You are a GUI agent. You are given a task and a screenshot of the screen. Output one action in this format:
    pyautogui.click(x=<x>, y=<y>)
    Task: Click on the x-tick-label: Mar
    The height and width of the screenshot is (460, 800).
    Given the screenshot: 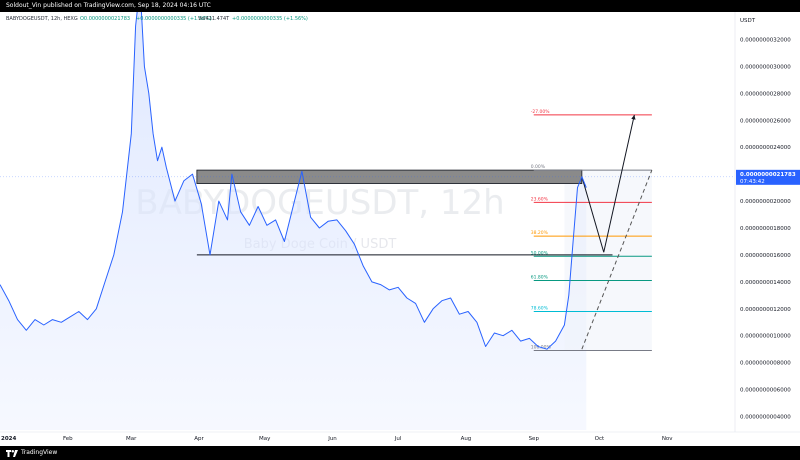 What is the action you would take?
    pyautogui.click(x=131, y=439)
    